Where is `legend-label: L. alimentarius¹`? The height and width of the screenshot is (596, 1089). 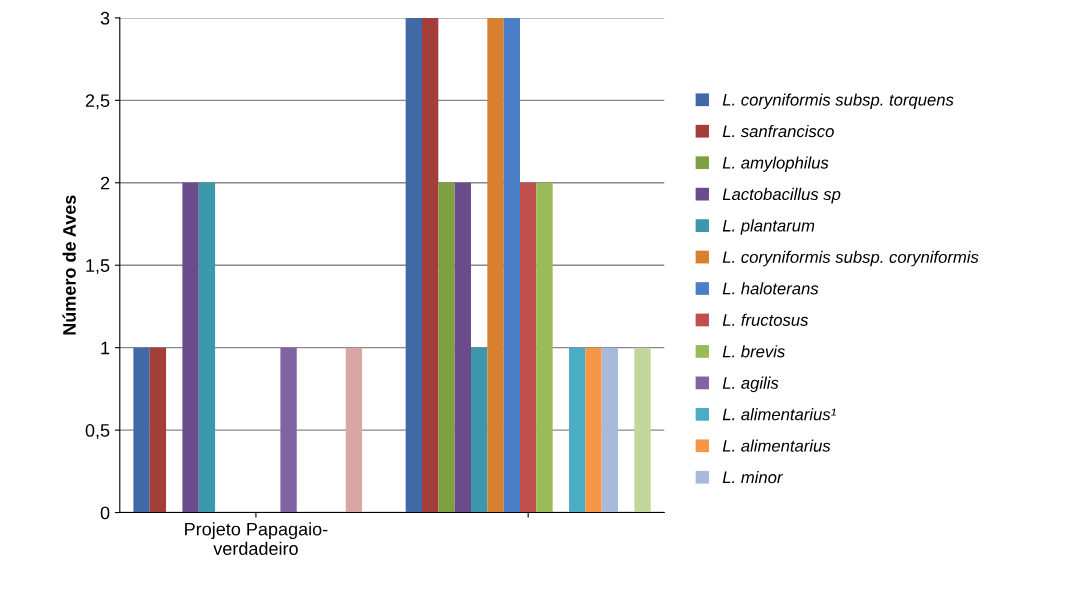 legend-label: L. alimentarius¹ is located at coordinates (779, 414).